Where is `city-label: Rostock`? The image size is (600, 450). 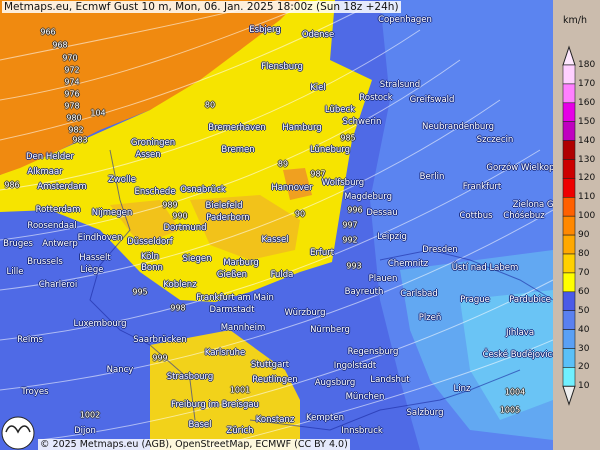
city-label: Rostock is located at coordinates (376, 98).